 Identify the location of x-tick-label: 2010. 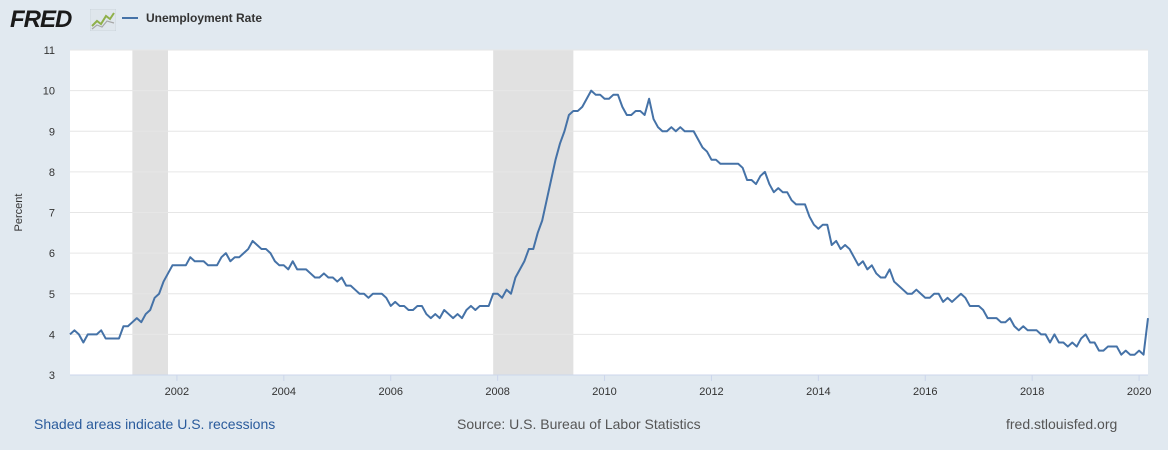
(604, 392).